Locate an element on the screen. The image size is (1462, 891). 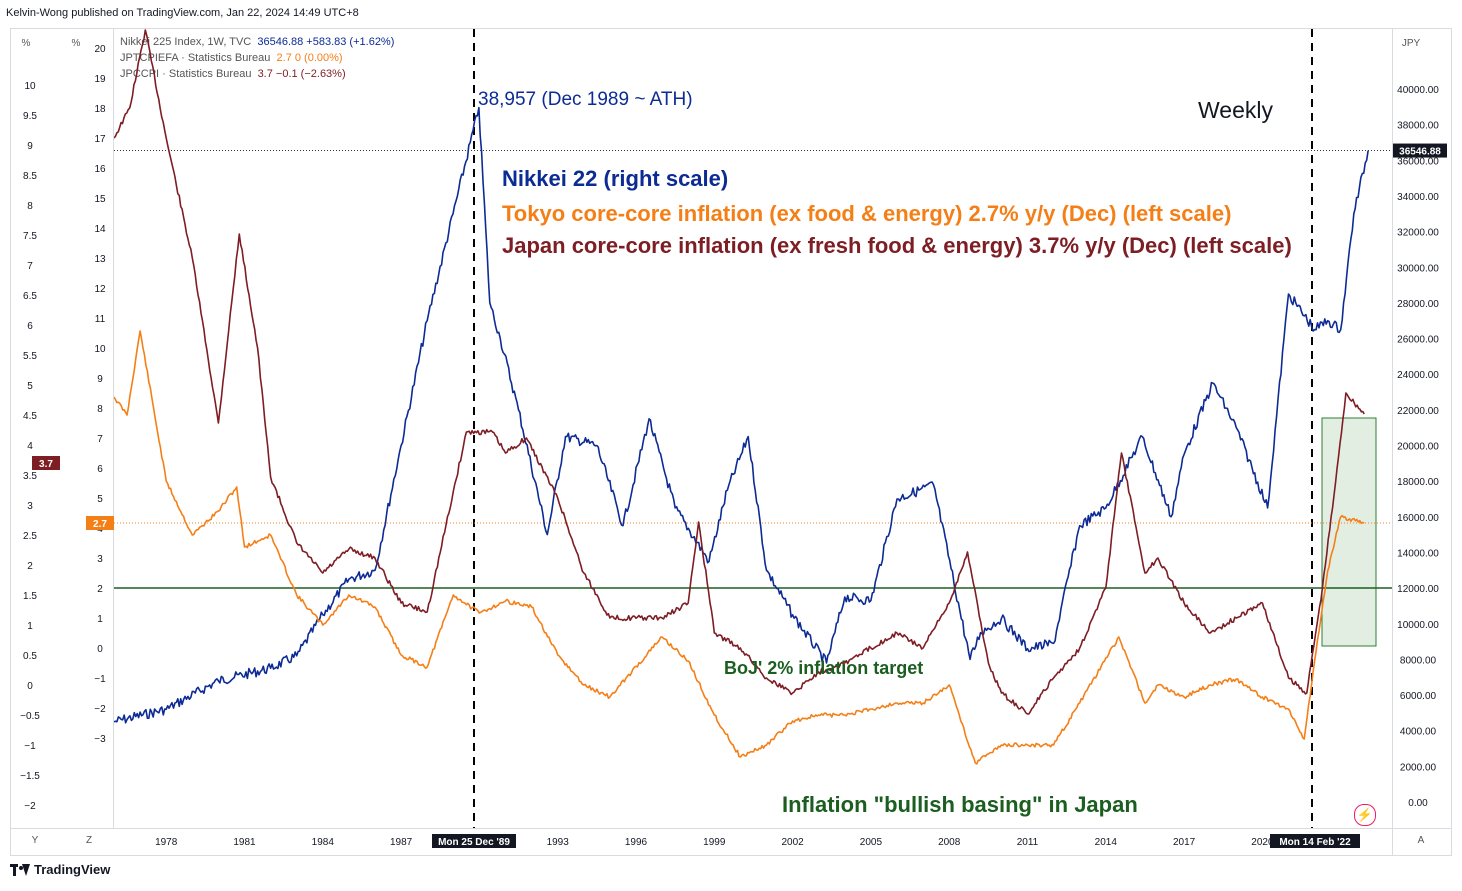
left-outer-tick-label: −2 is located at coordinates (30, 806).